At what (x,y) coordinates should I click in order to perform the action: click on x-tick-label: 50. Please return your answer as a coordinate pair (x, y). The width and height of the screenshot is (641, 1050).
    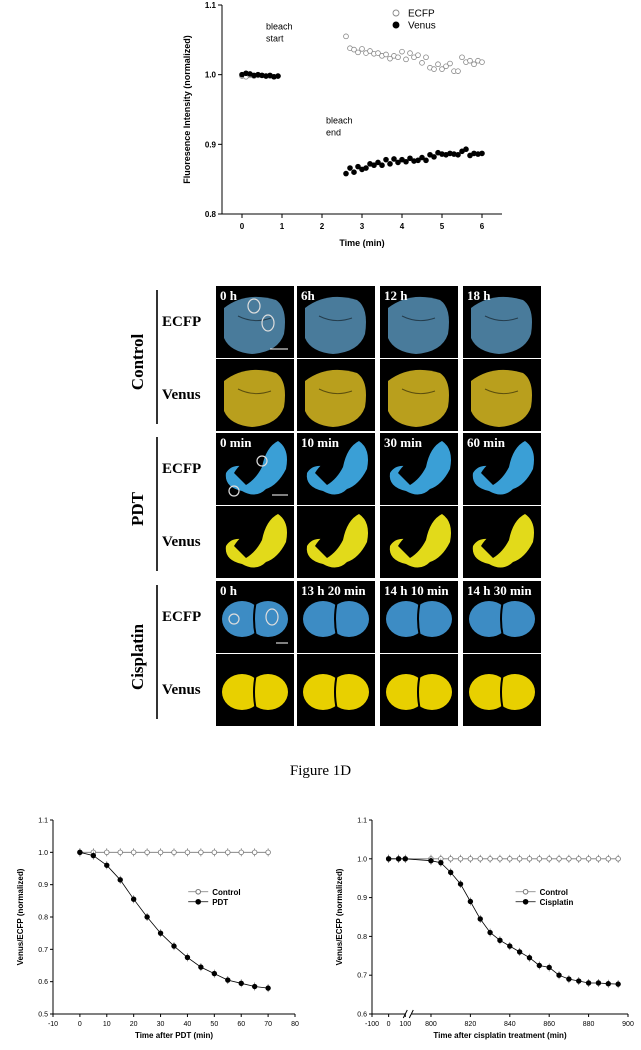
    Looking at the image, I should click on (214, 1024).